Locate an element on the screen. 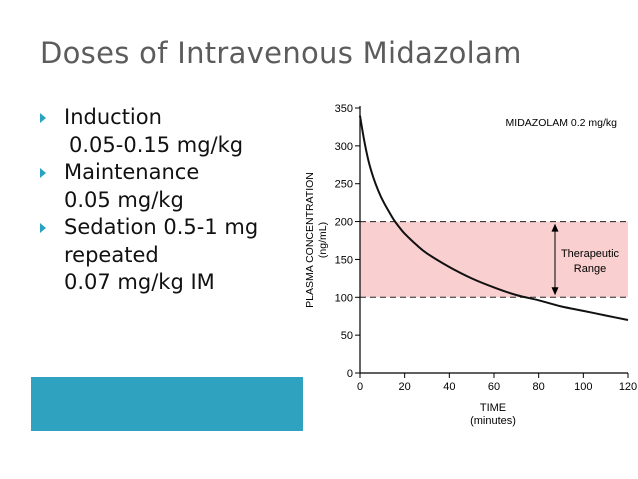 The height and width of the screenshot is (479, 638). y-tick-label: 300 is located at coordinates (344, 147).